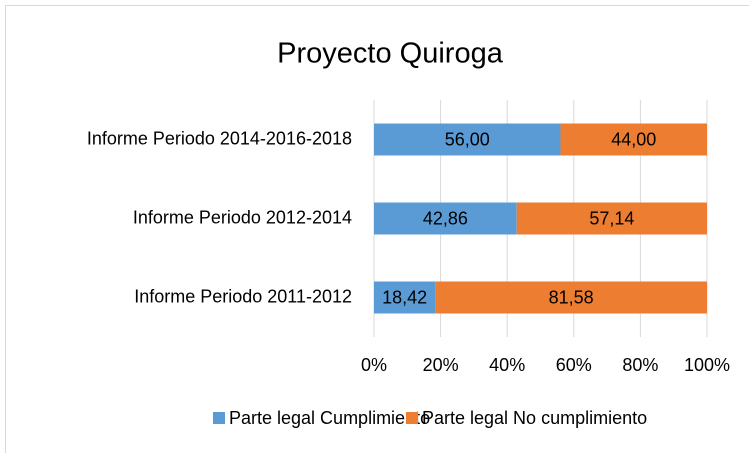  What do you see at coordinates (441, 365) in the screenshot?
I see `x-tick-label: 20%` at bounding box center [441, 365].